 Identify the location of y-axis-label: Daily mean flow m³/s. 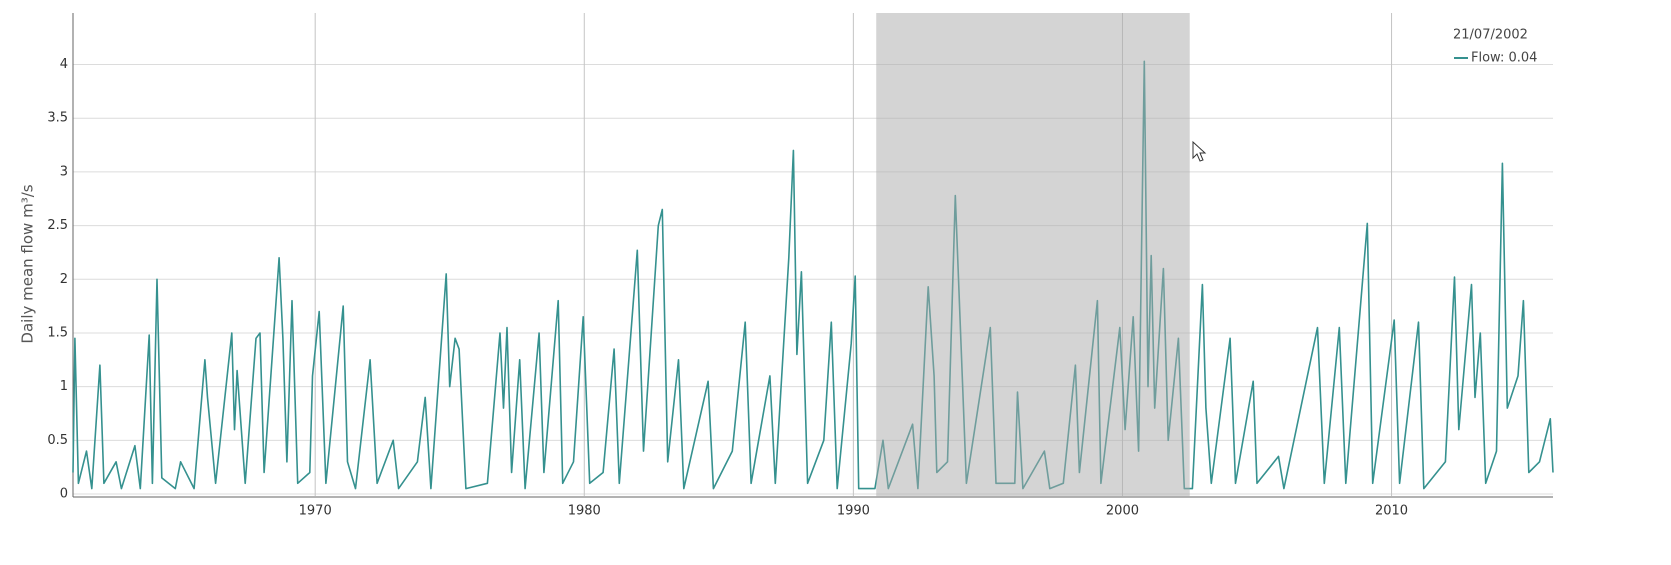
(28, 263).